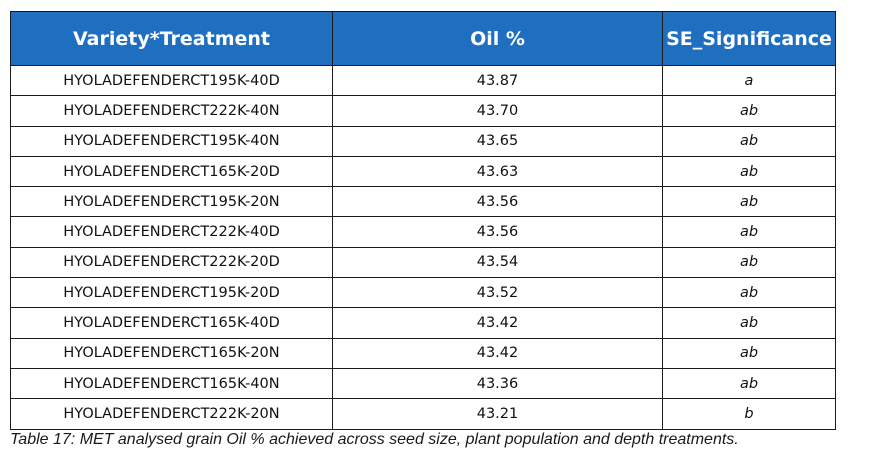  I want to click on table-row: HYOLADEFENDERCT165K-40D 43.42 ab, so click(423, 323).